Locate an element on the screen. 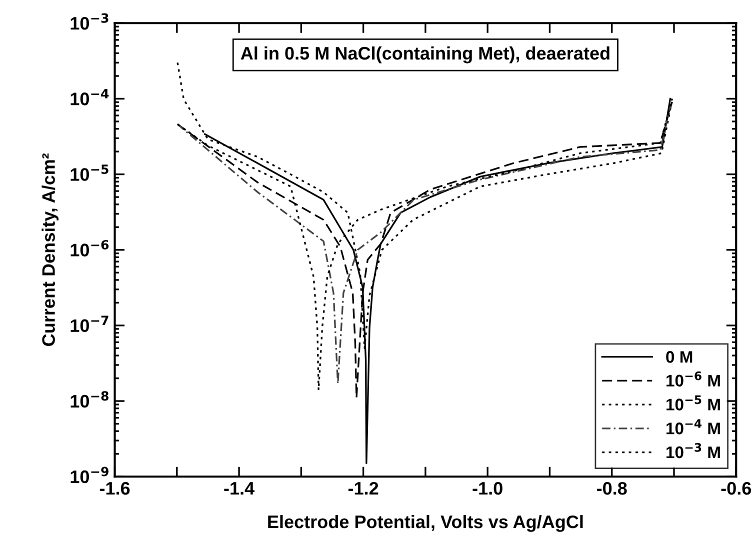  y-tick-label: 10$^{−9}$ is located at coordinates (89, 475).